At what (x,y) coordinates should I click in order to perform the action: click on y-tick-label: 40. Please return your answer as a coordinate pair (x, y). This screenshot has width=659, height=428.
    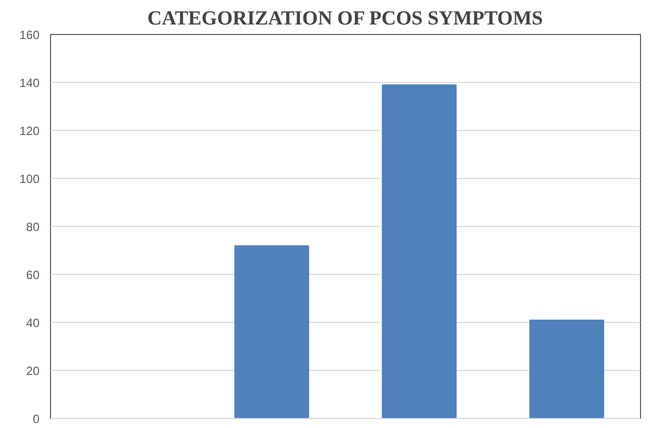
    Looking at the image, I should click on (33, 323).